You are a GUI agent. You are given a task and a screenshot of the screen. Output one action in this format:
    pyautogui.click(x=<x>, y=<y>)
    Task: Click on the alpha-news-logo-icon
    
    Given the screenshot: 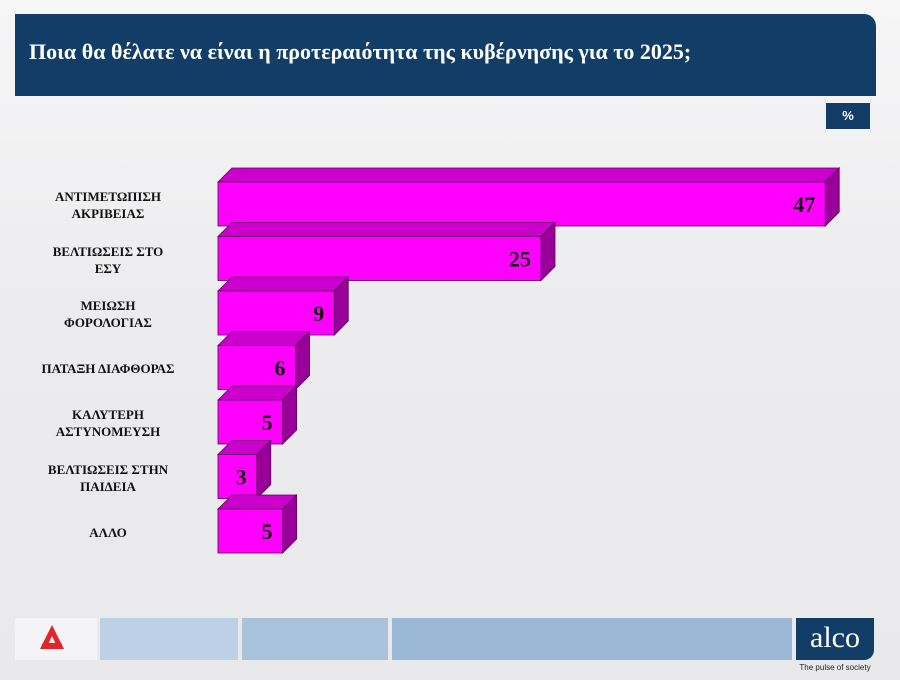 What is the action you would take?
    pyautogui.click(x=52, y=637)
    